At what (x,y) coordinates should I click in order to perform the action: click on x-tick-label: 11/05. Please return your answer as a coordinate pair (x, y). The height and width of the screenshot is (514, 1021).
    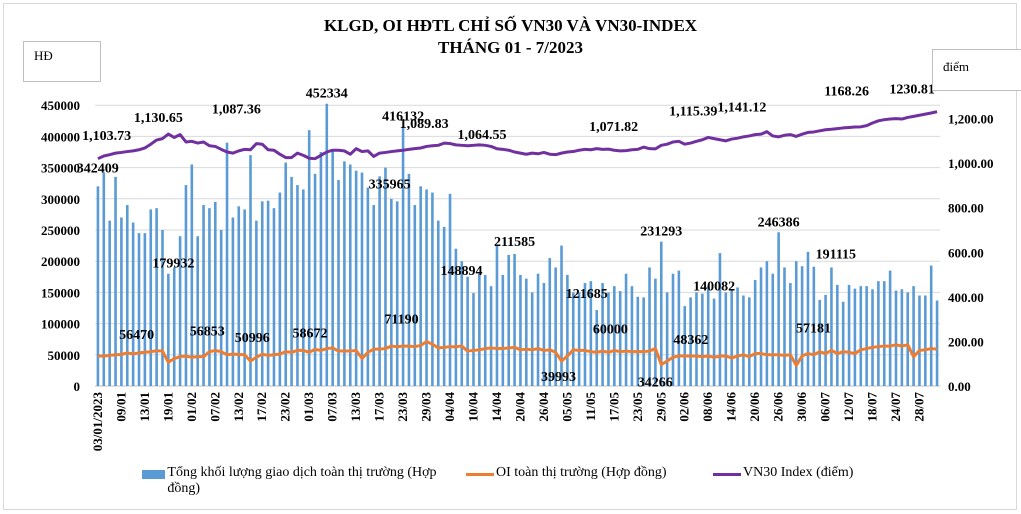
    Looking at the image, I should click on (590, 406).